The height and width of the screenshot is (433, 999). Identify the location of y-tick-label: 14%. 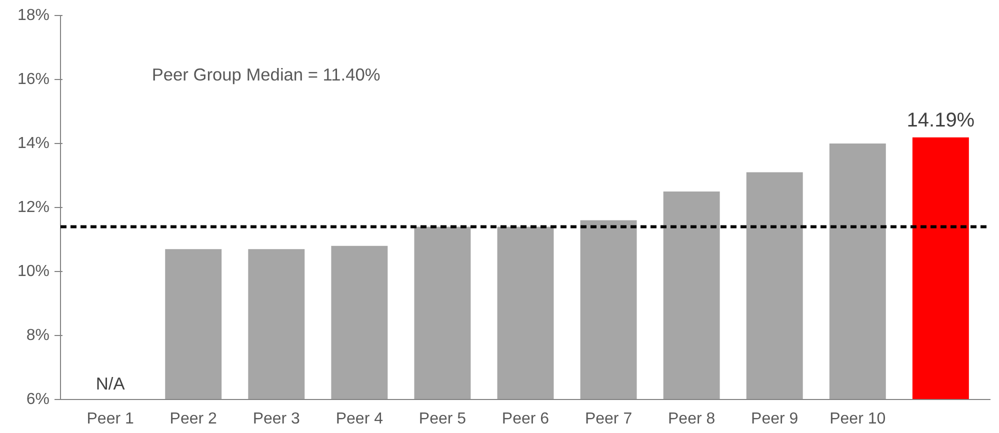
(33, 143).